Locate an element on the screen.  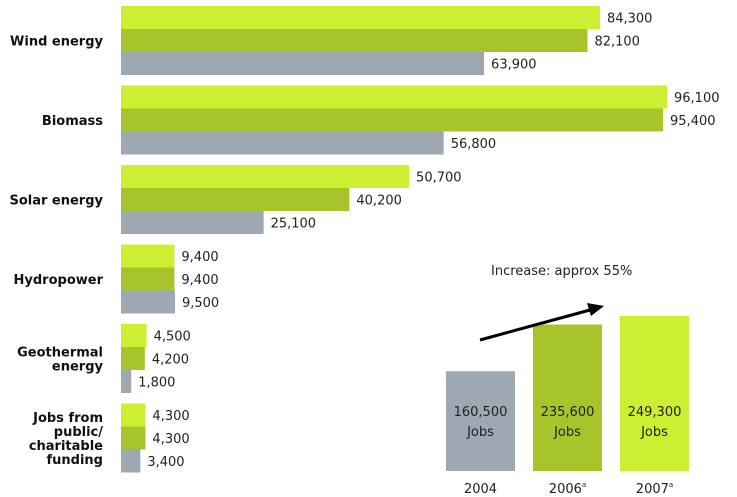
bar-value-wind-energy-2006: 82,100 is located at coordinates (617, 42).